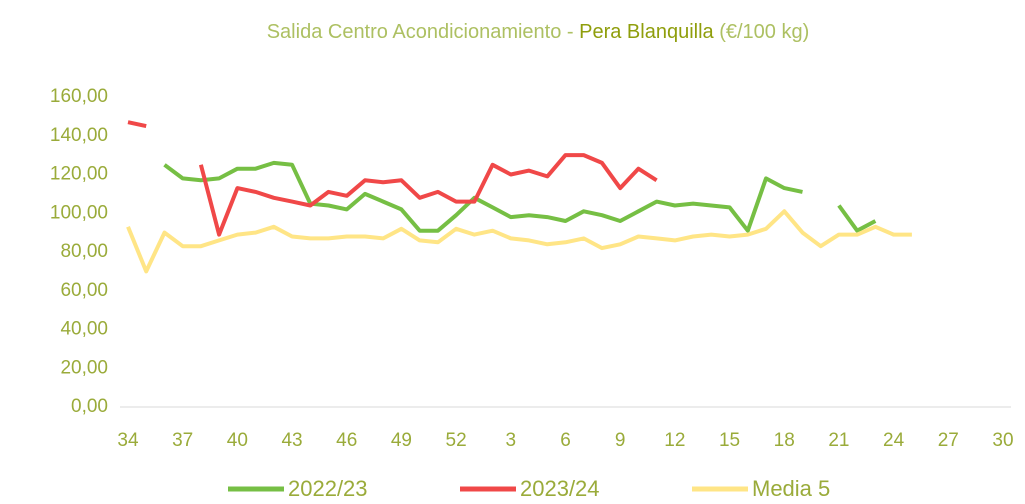  Describe the element at coordinates (84, 329) in the screenshot. I see `y-tick-label: 40,00` at that location.